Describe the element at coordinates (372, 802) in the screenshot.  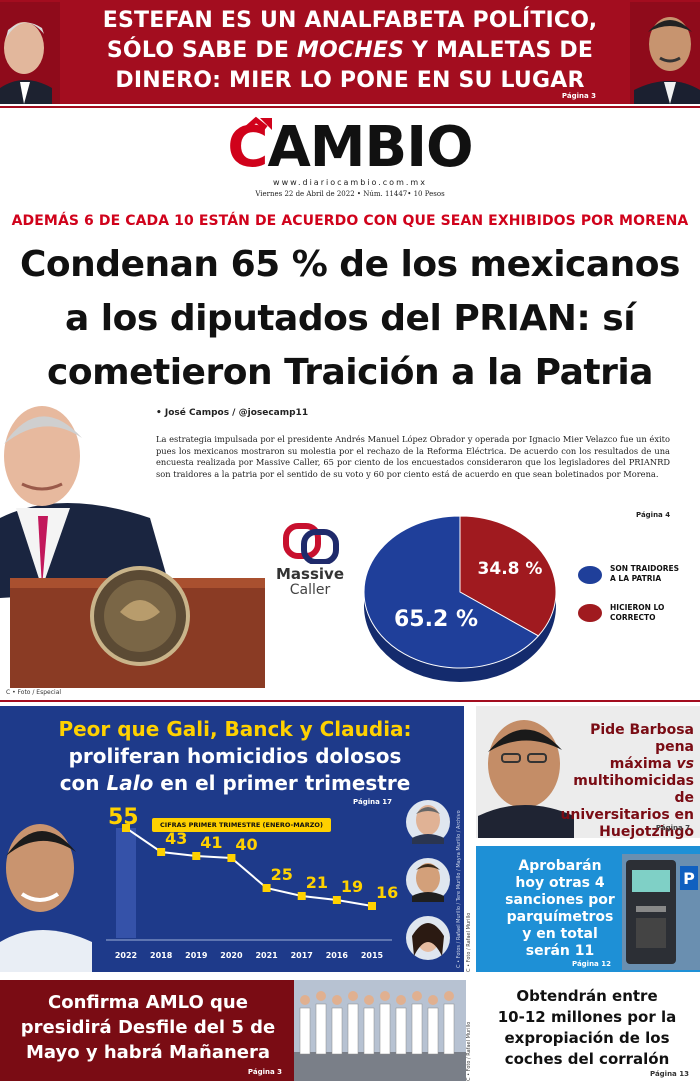
I see `homicide-page-ref: Página 17` at that location.